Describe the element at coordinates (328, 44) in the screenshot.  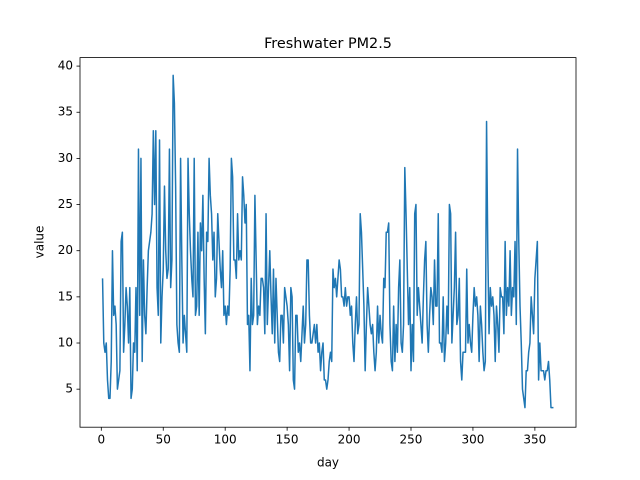
I see `chart-title: Freshwater PM2.5` at that location.